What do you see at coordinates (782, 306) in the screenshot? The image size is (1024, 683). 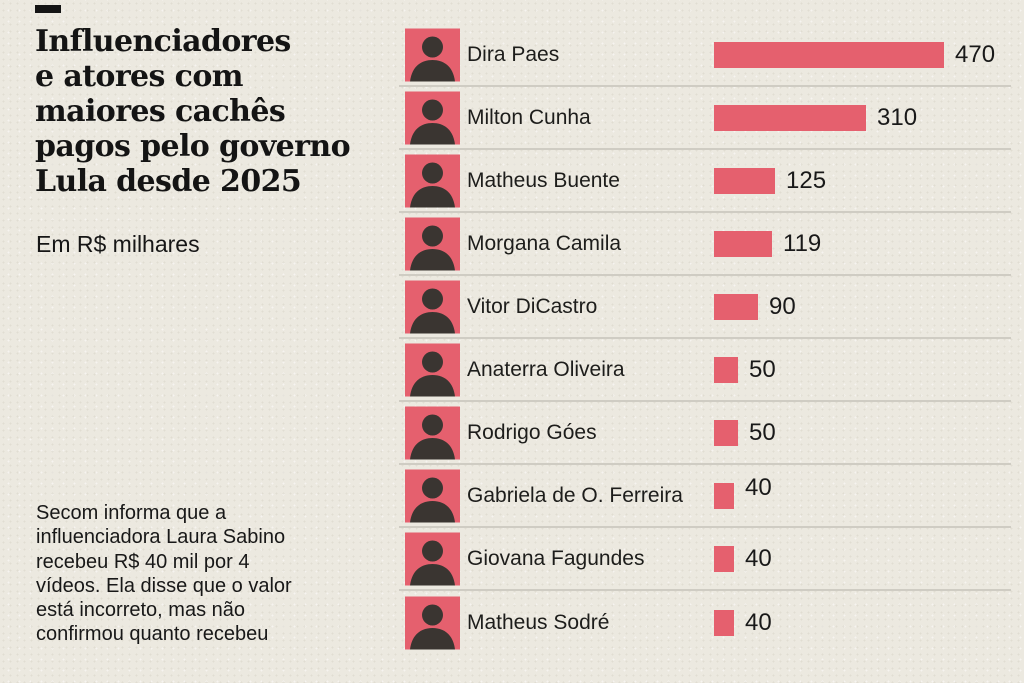 I see `value-label: 90` at bounding box center [782, 306].